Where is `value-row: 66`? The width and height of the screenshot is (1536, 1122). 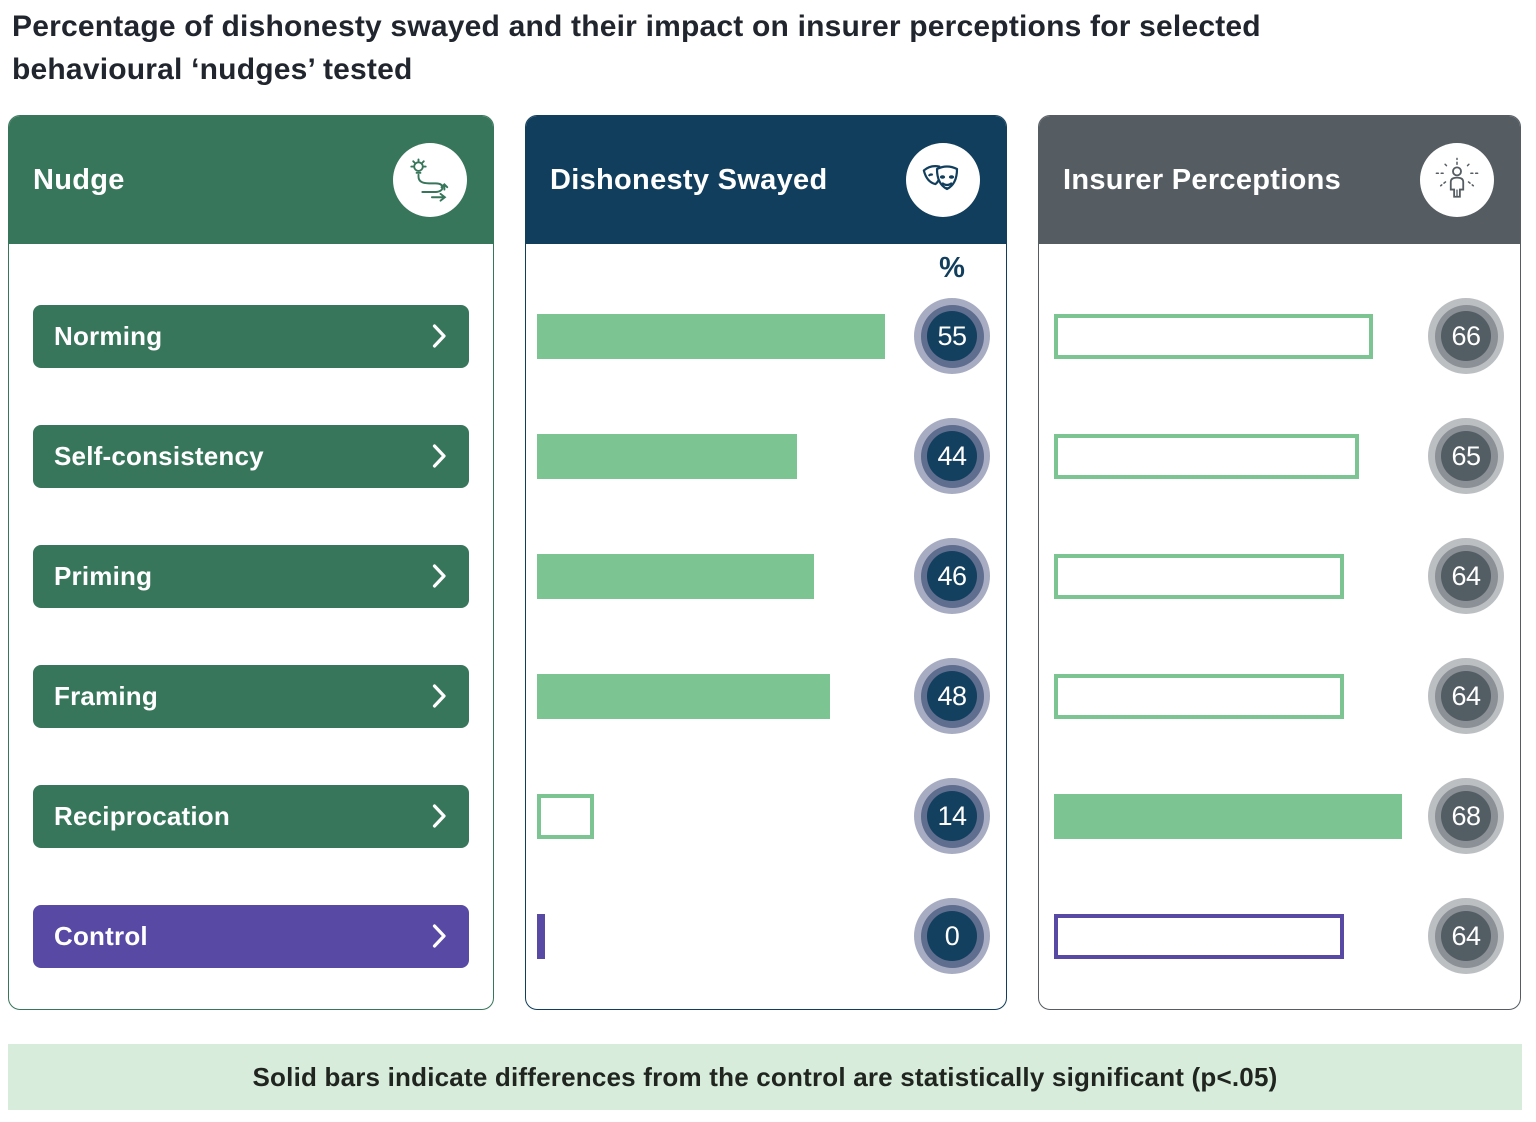 value-row: 66 is located at coordinates (1279, 336).